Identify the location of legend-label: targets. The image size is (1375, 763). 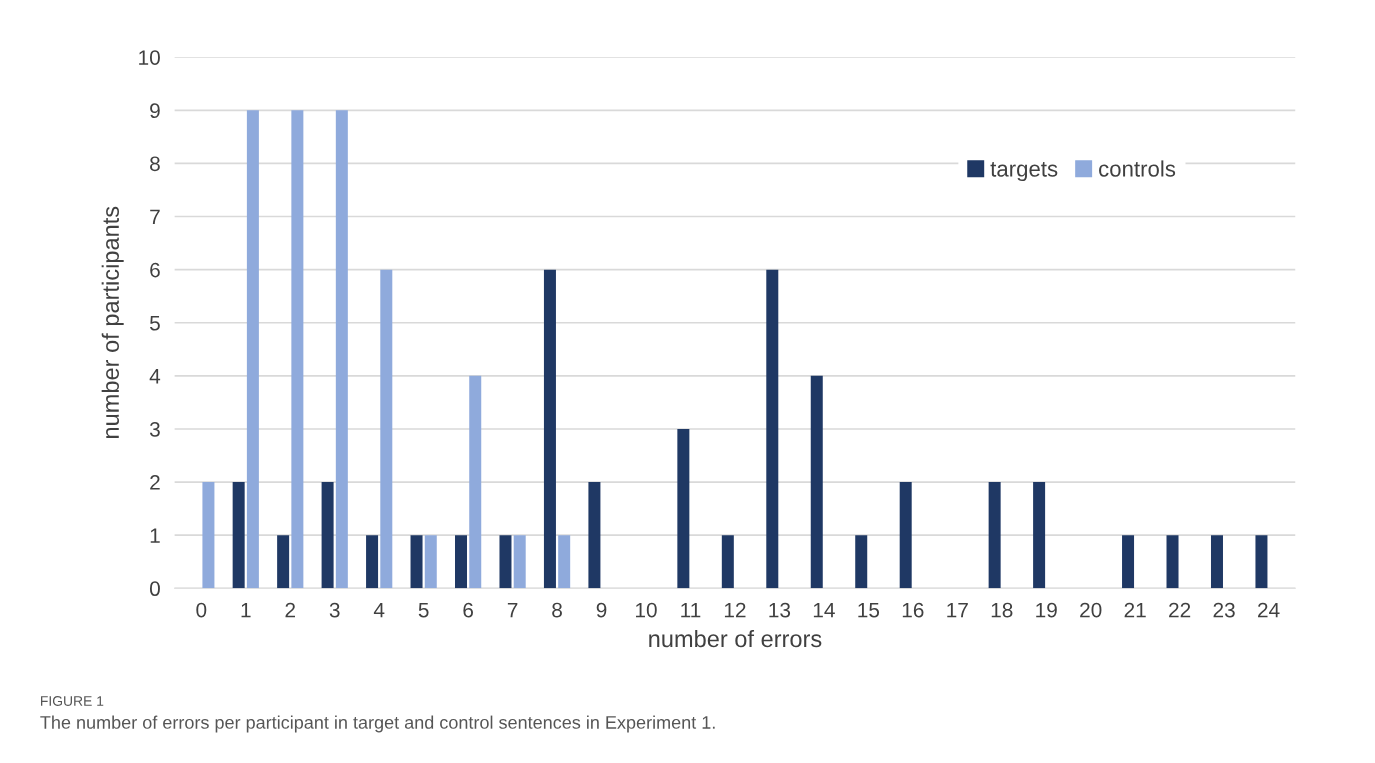
(1024, 172).